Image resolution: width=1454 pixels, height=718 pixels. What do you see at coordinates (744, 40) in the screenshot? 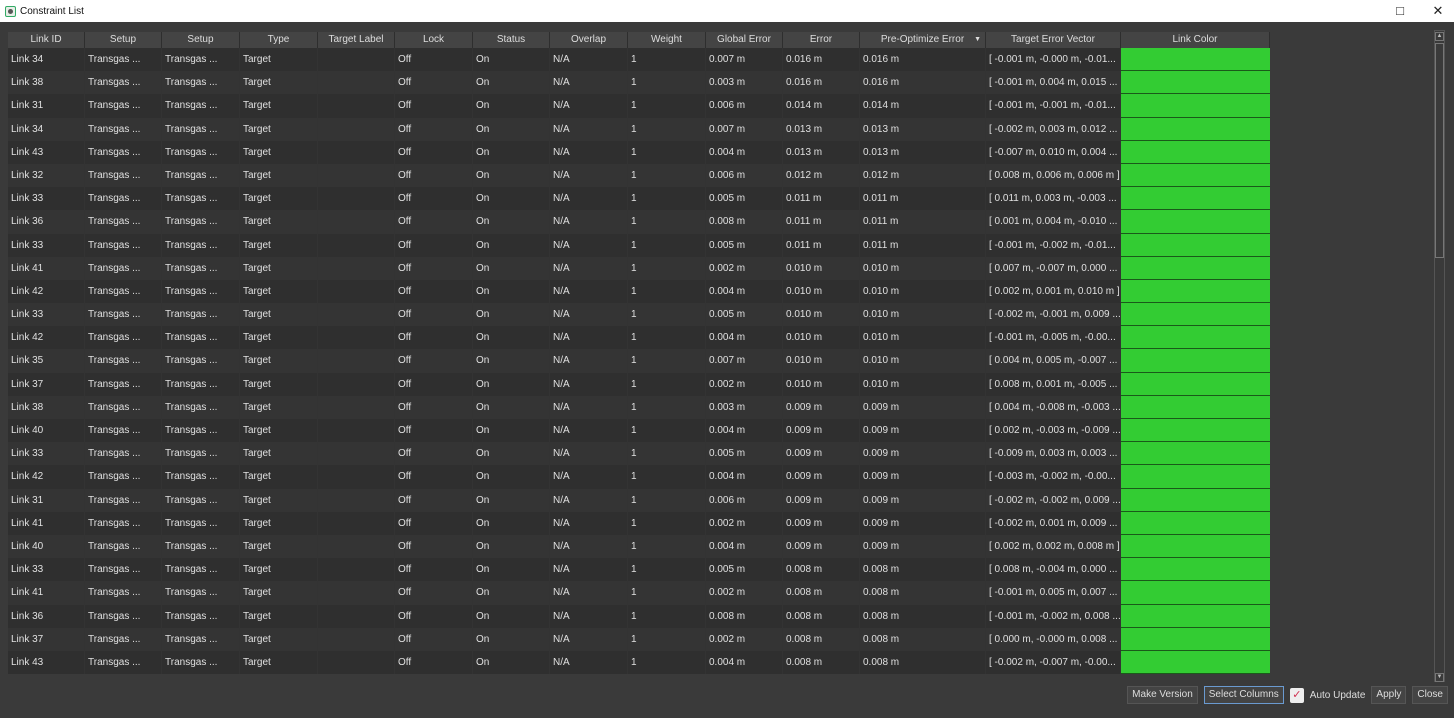
I see `column-header-global-error: Global Error` at bounding box center [744, 40].